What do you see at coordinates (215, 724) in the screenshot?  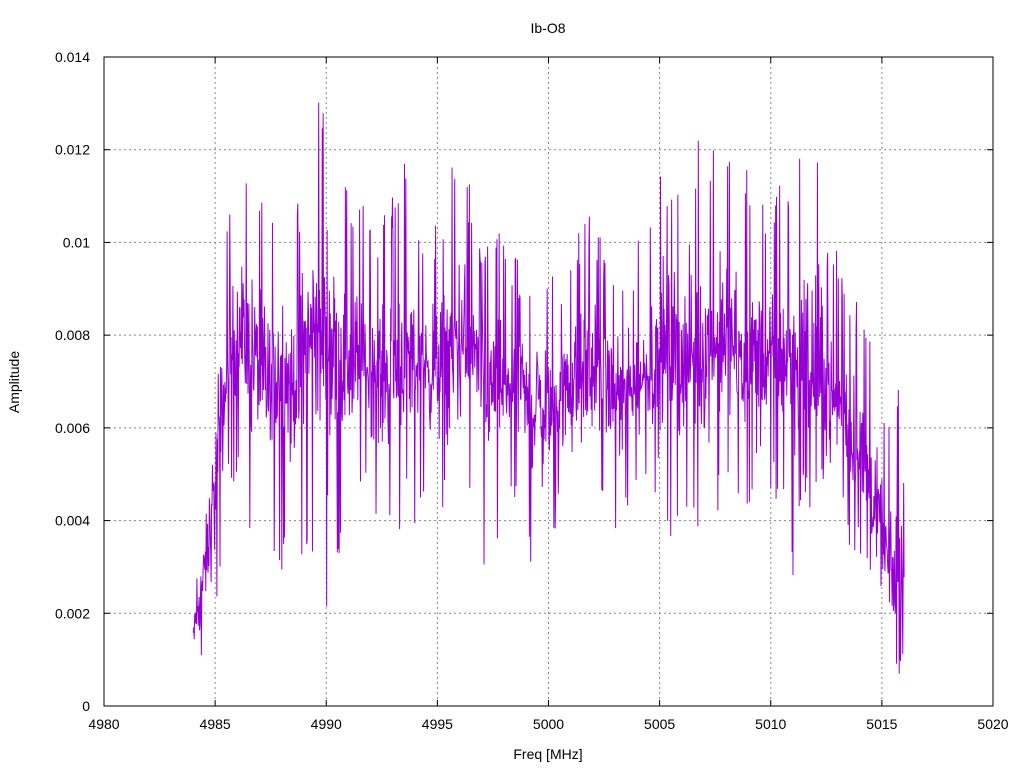 I see `x-tick-label: 4985` at bounding box center [215, 724].